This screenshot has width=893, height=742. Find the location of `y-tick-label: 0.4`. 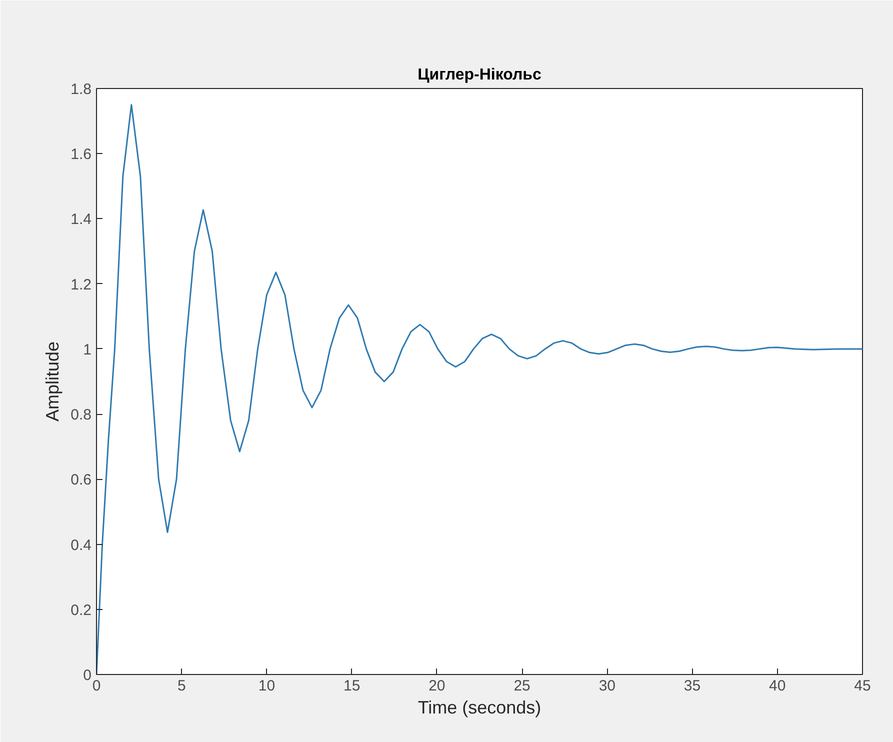

y-tick-label: 0.4 is located at coordinates (81, 545).